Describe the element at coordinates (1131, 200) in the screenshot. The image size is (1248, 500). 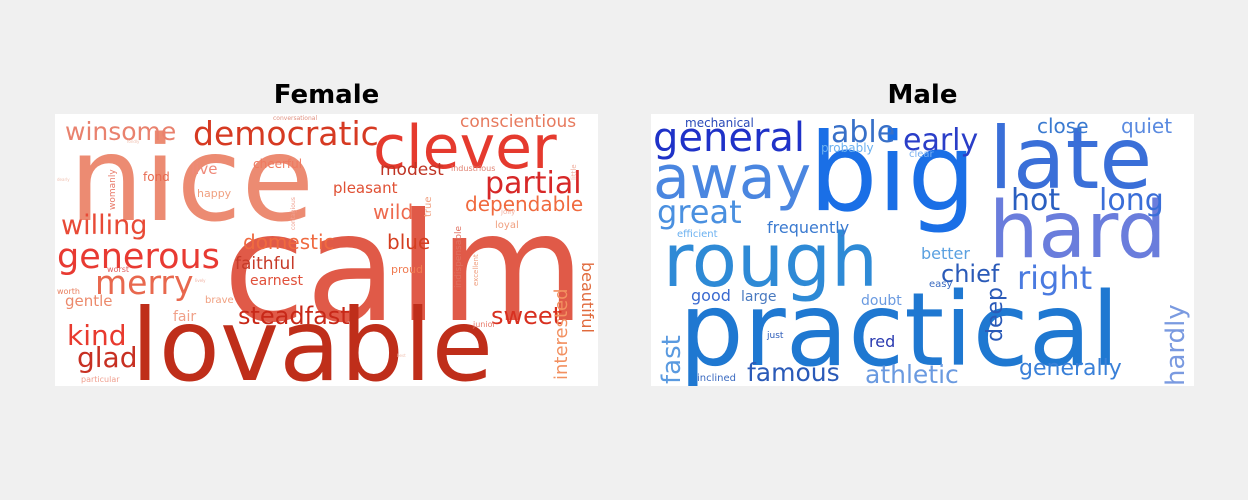
I see `word-long: long` at that location.